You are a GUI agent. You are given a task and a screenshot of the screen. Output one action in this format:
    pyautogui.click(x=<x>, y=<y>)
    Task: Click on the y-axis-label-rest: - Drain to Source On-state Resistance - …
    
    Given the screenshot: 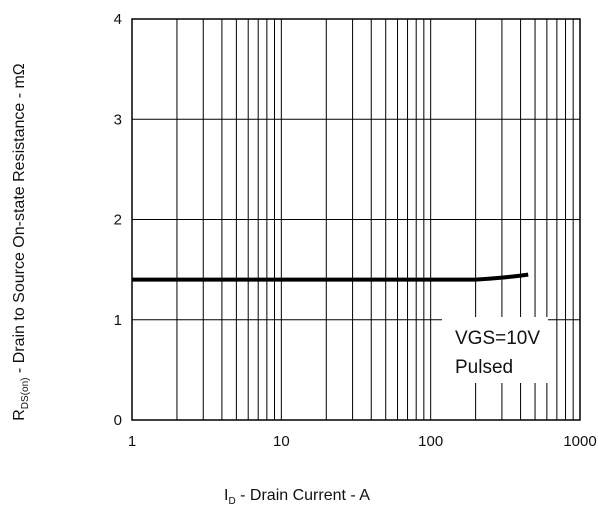 What is the action you would take?
    pyautogui.click(x=19, y=220)
    